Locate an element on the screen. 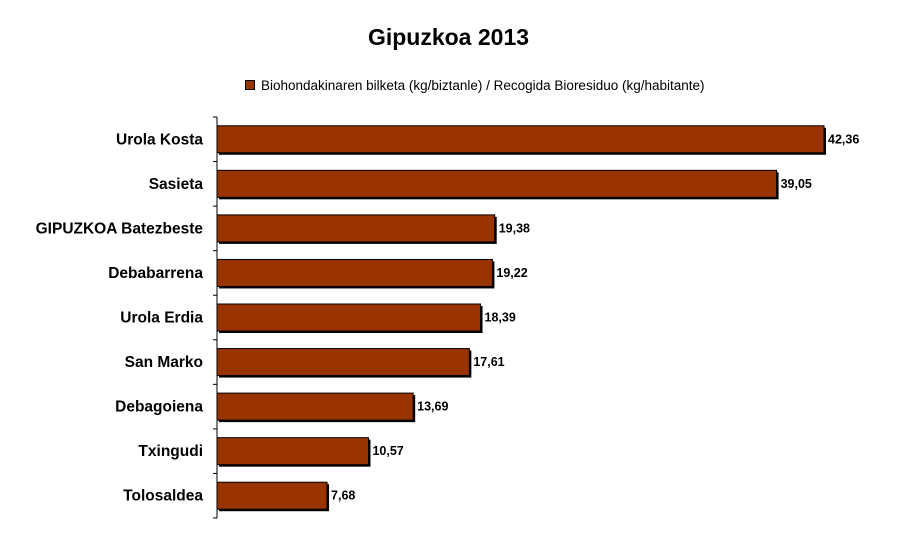 The height and width of the screenshot is (549, 897). value-label: 39,05 is located at coordinates (796, 184).